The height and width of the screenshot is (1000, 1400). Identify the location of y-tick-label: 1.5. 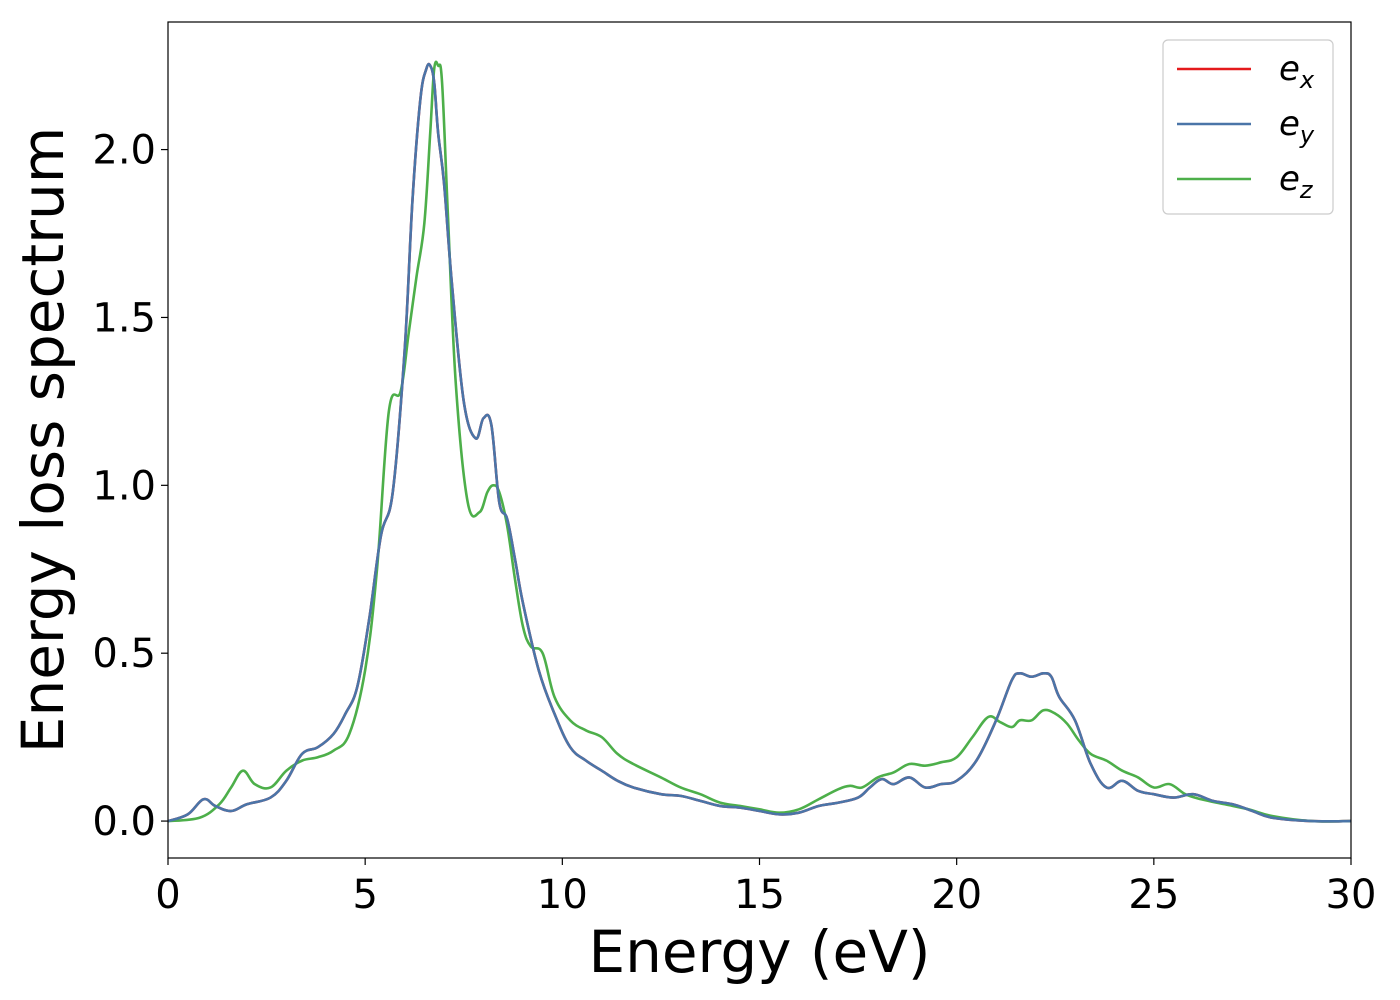
(124, 318).